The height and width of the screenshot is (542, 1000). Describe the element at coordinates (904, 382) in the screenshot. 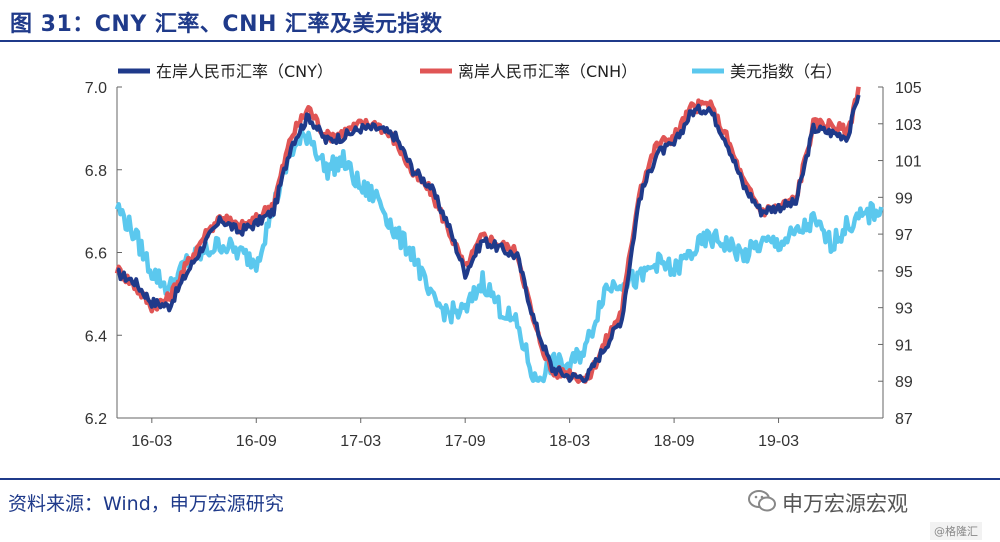

I see `y-right-tick-label: 89` at that location.